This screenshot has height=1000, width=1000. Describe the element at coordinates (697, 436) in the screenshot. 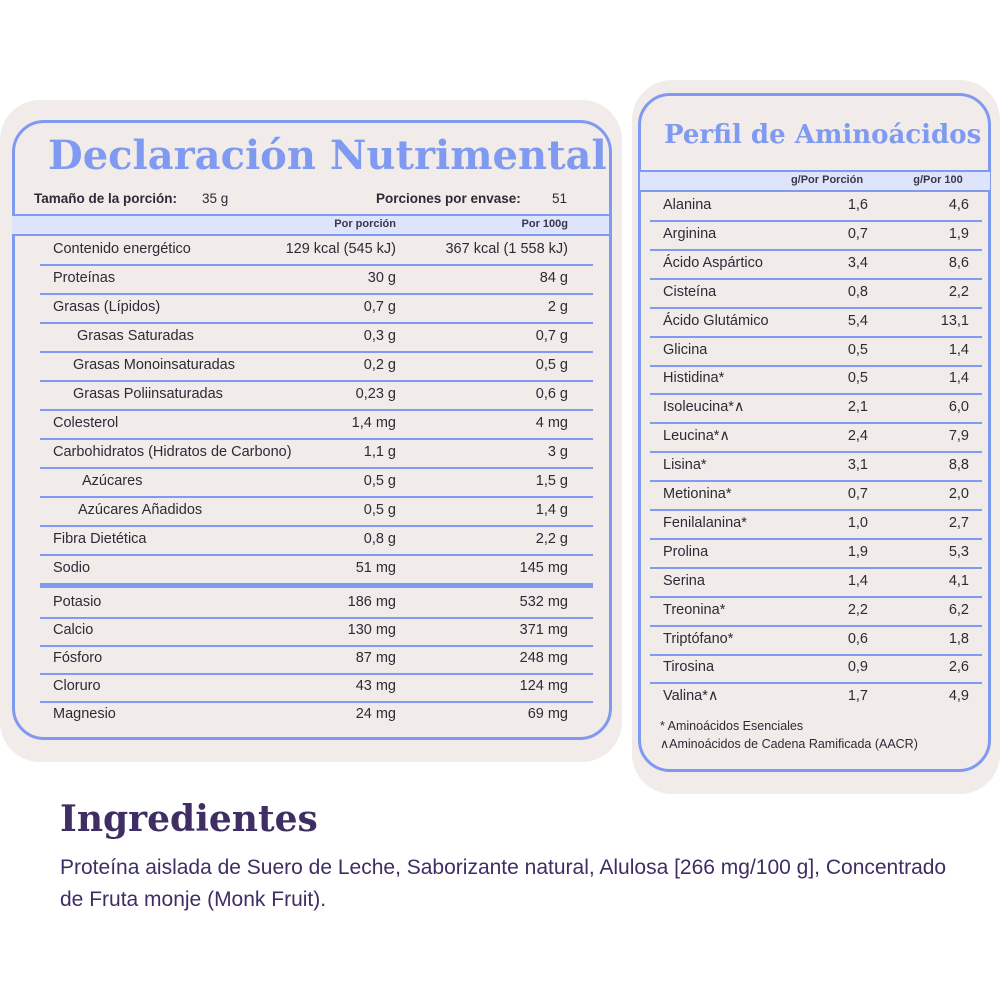

I see `row-label: Leucina*∧` at that location.